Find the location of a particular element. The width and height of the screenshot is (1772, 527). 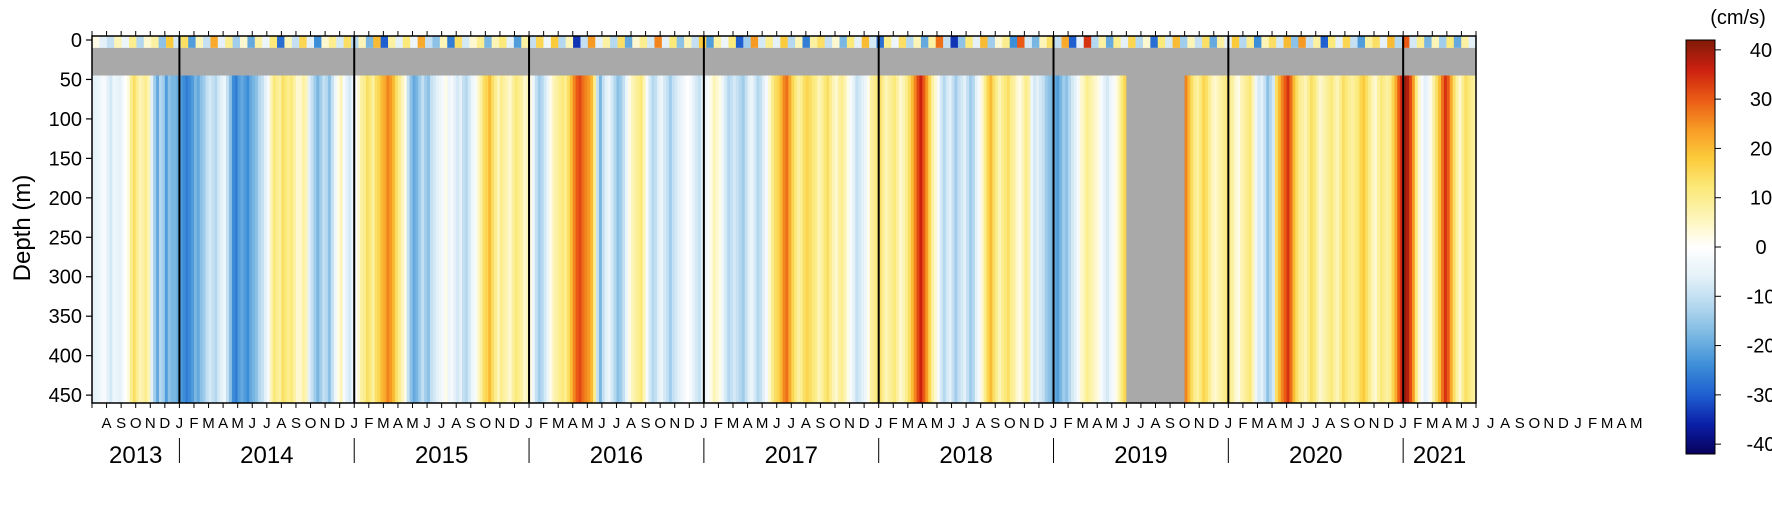

missing-data-mask is located at coordinates (784, 61).